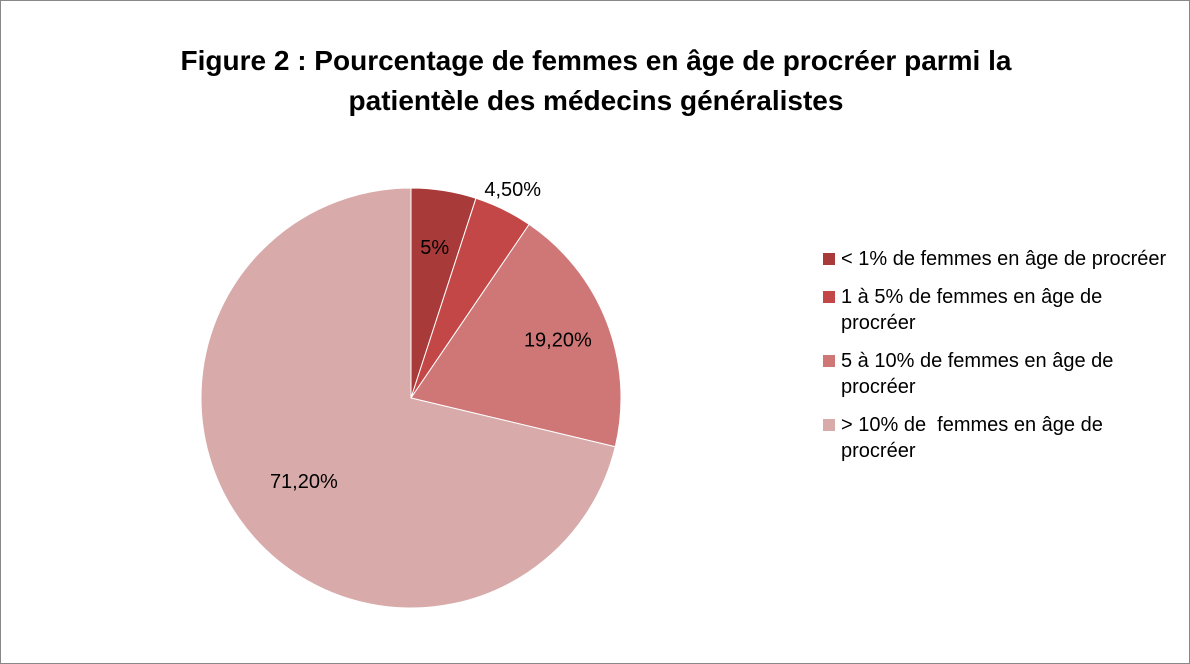 The width and height of the screenshot is (1190, 664). What do you see at coordinates (512, 190) in the screenshot?
I see `data-label: 4,50%` at bounding box center [512, 190].